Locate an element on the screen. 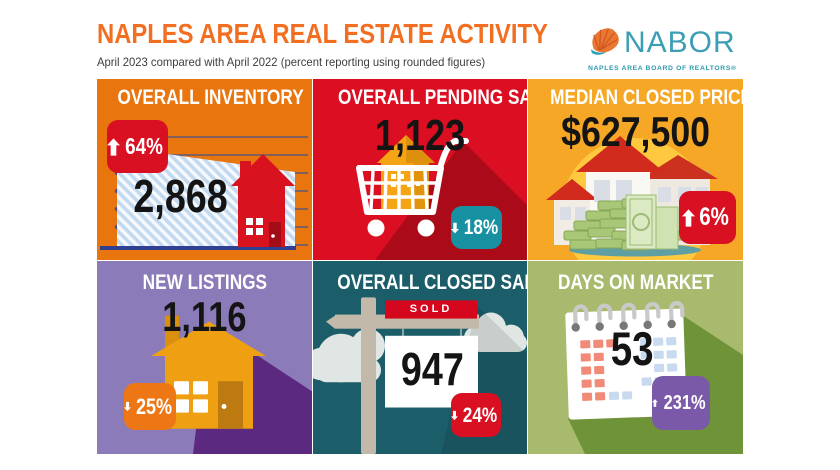  tile-median-closed-price: MEDIAN CLOSED PRICE $627,500 6% is located at coordinates (635, 169).